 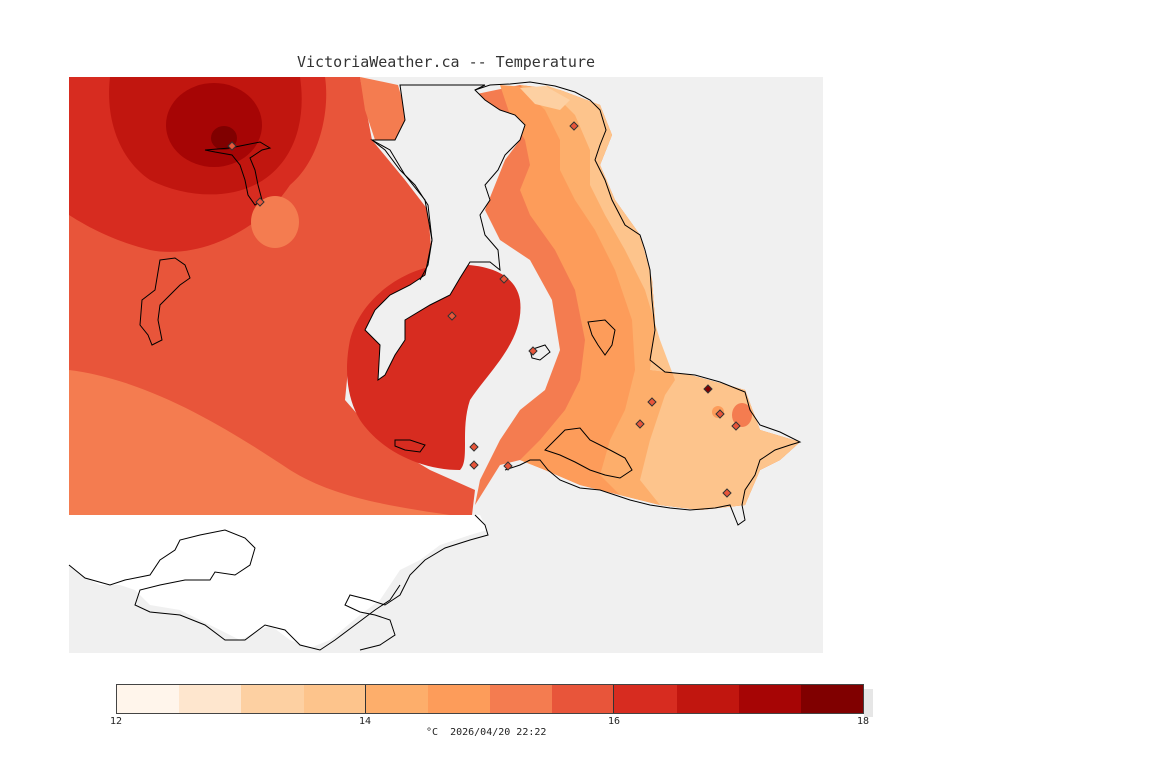 What do you see at coordinates (868, 703) in the screenshot?
I see `legend-shadow` at bounding box center [868, 703].